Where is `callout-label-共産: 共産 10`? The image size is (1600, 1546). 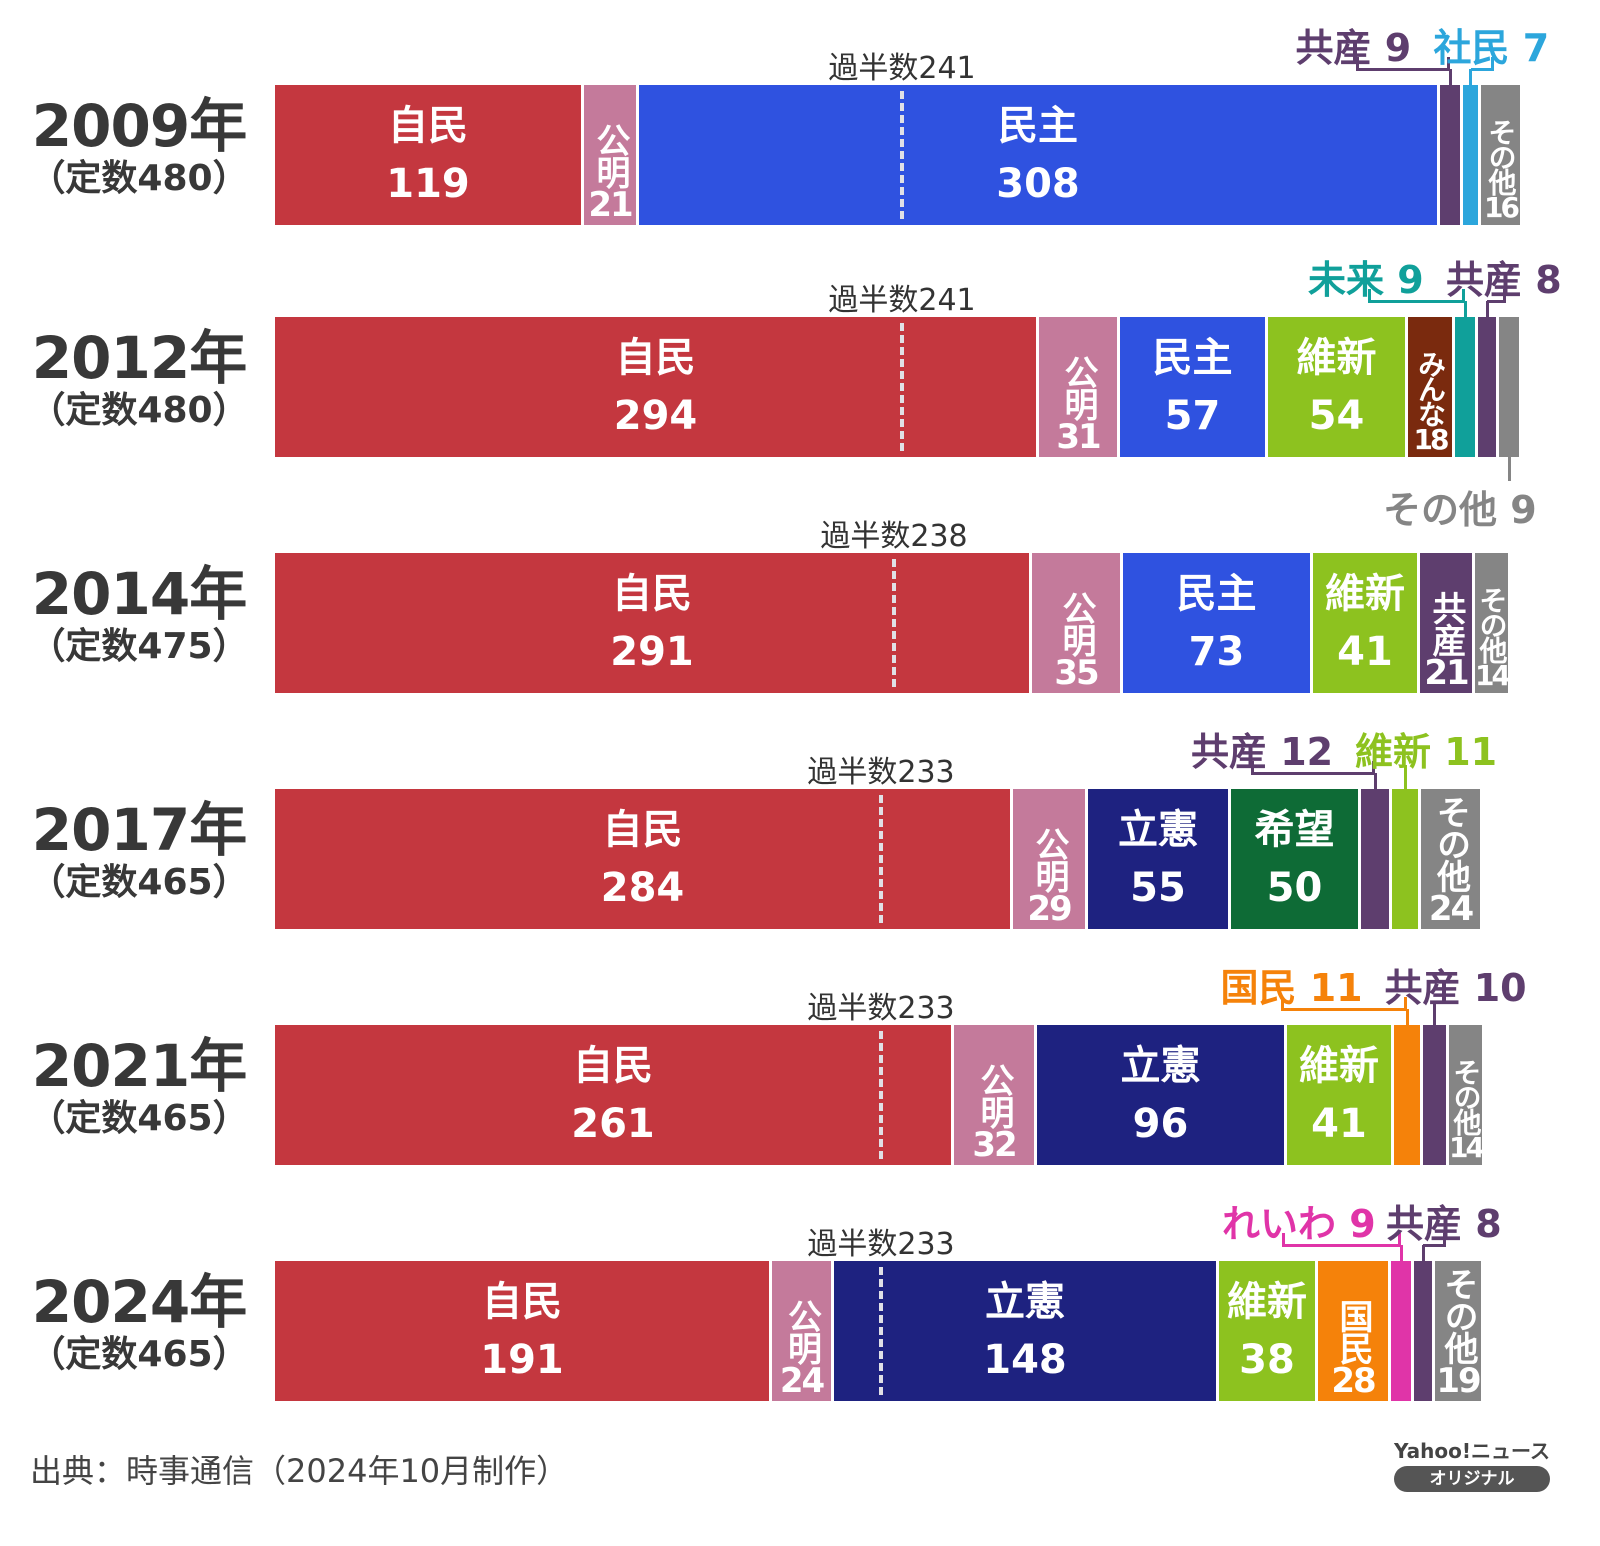 callout-label-共産: 共産 10 is located at coordinates (1455, 988).